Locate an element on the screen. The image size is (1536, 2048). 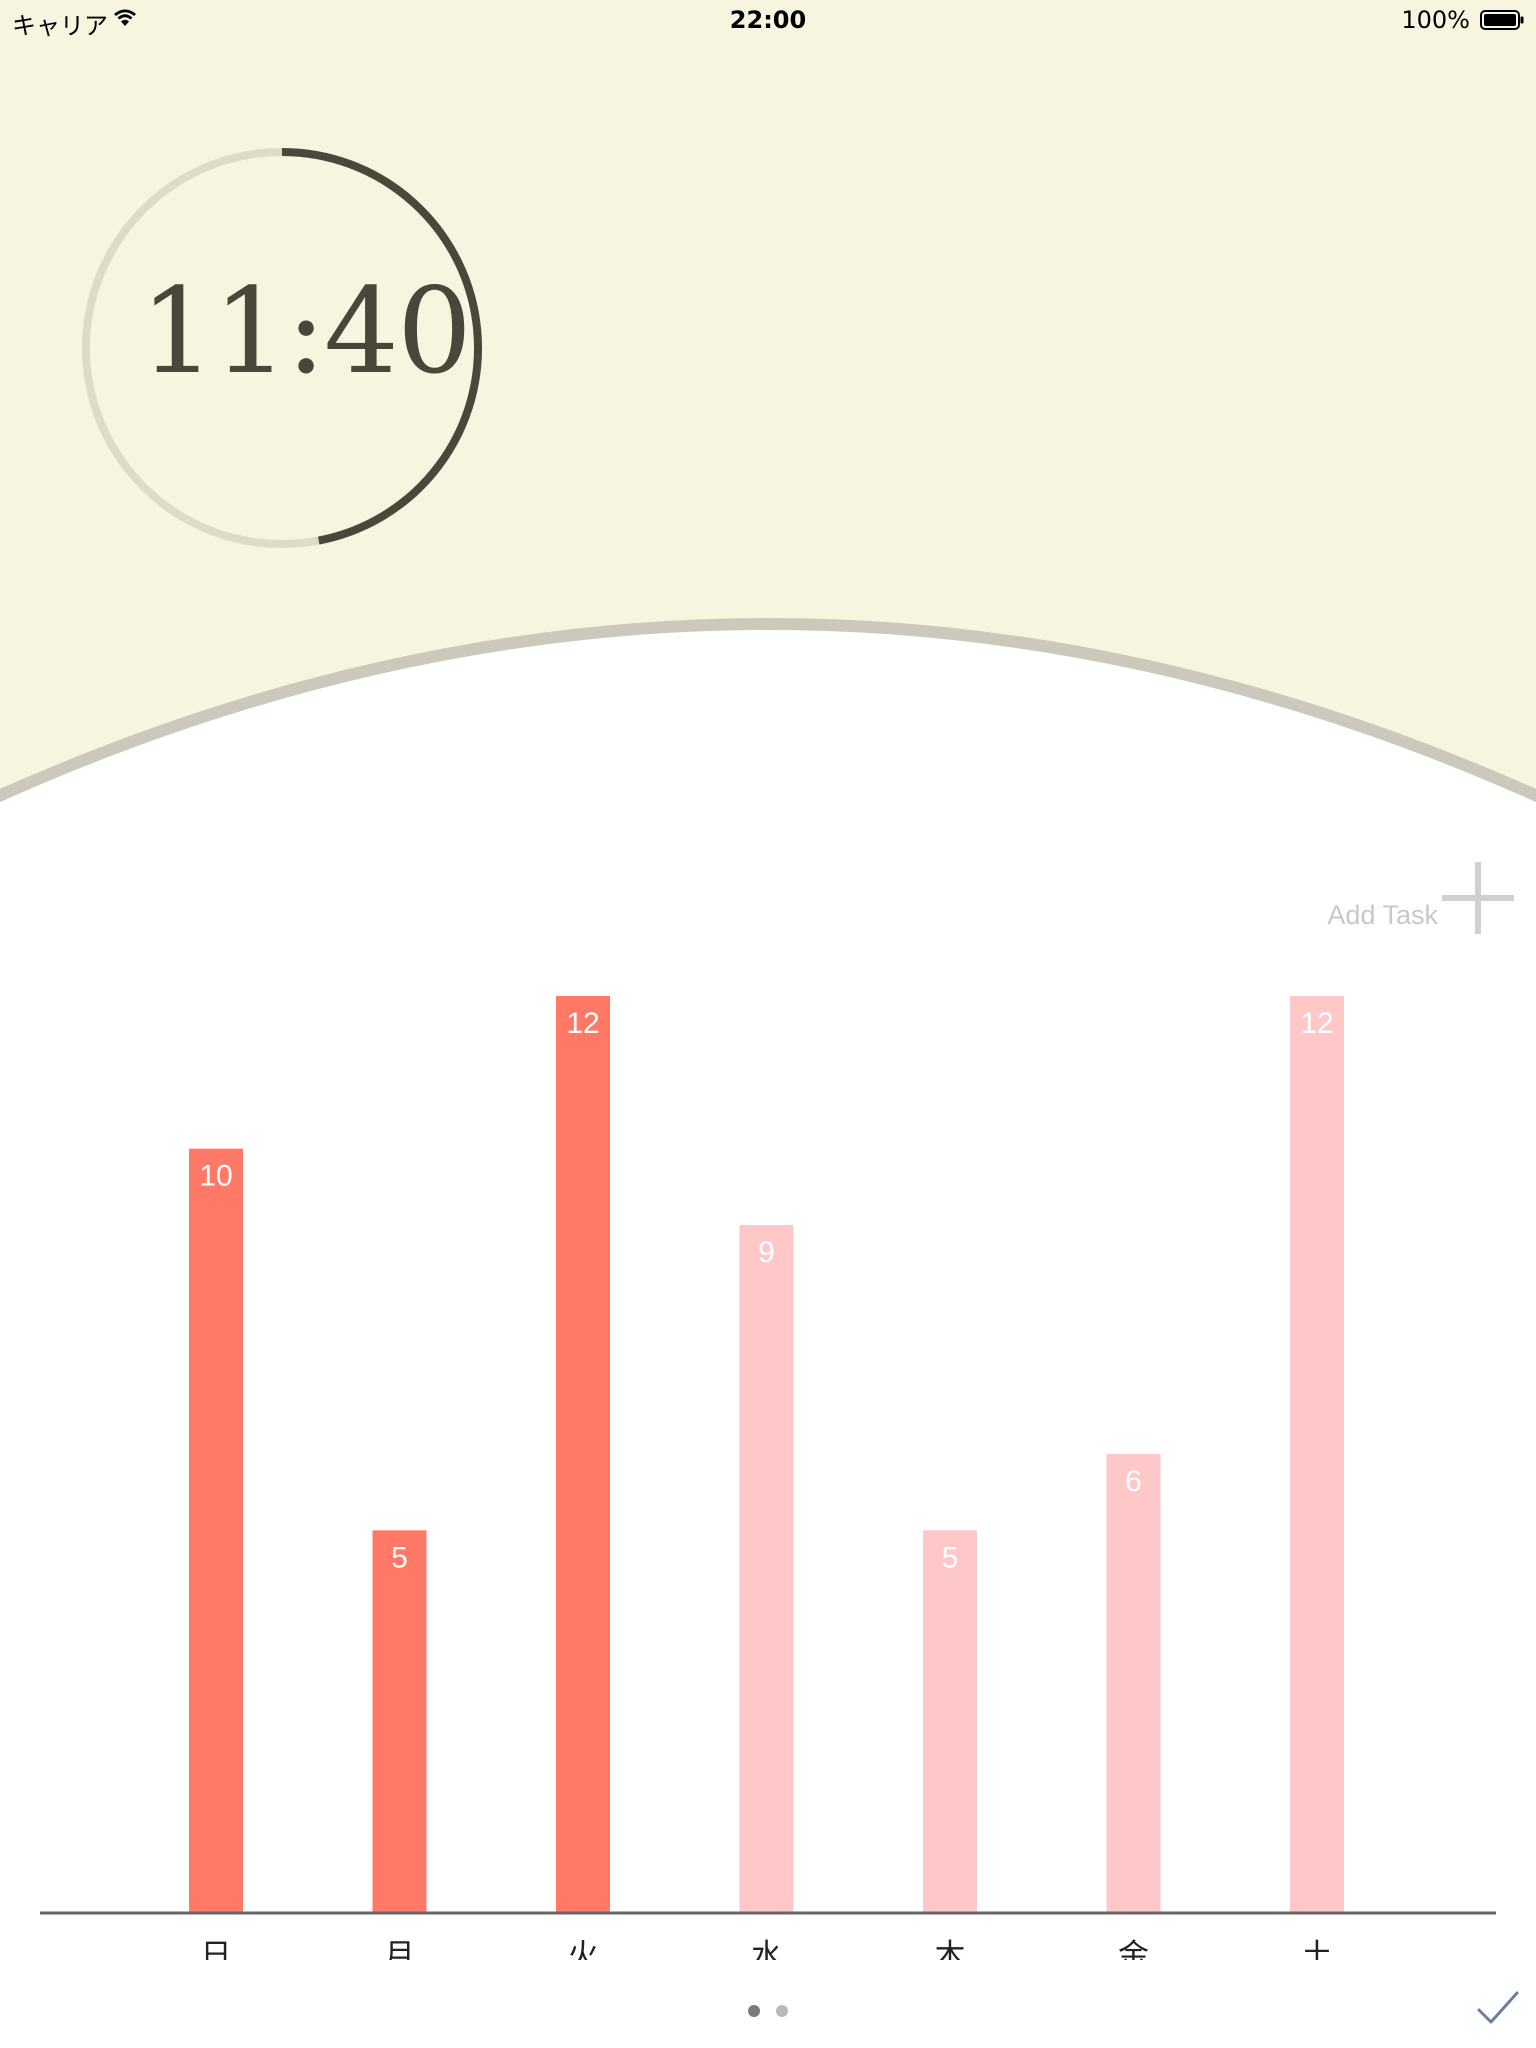
bar-value-label: 6 is located at coordinates (1133, 1481).